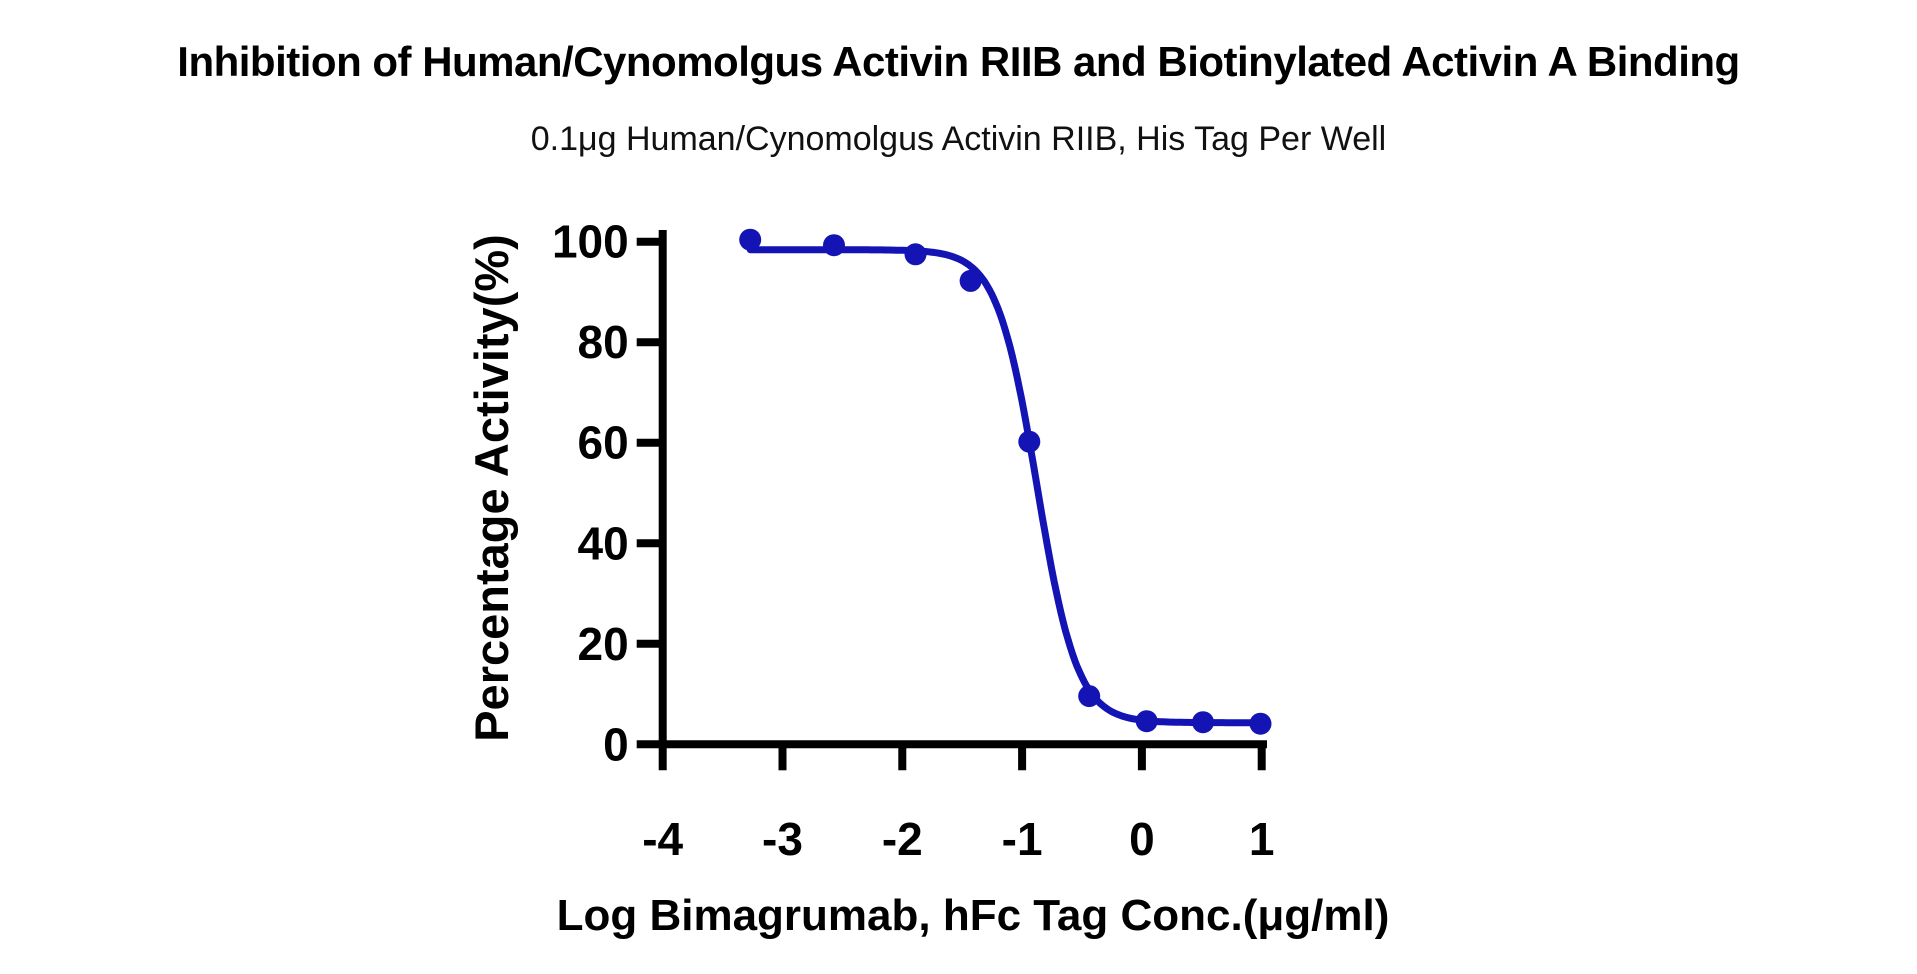 The width and height of the screenshot is (1917, 974). I want to click on y-tick-label: 40, so click(603, 543).